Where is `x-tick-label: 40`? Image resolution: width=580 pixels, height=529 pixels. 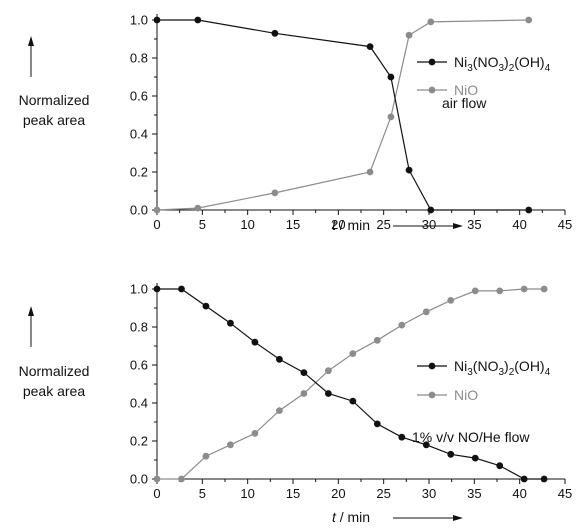 x-tick-label: 40 is located at coordinates (519, 493).